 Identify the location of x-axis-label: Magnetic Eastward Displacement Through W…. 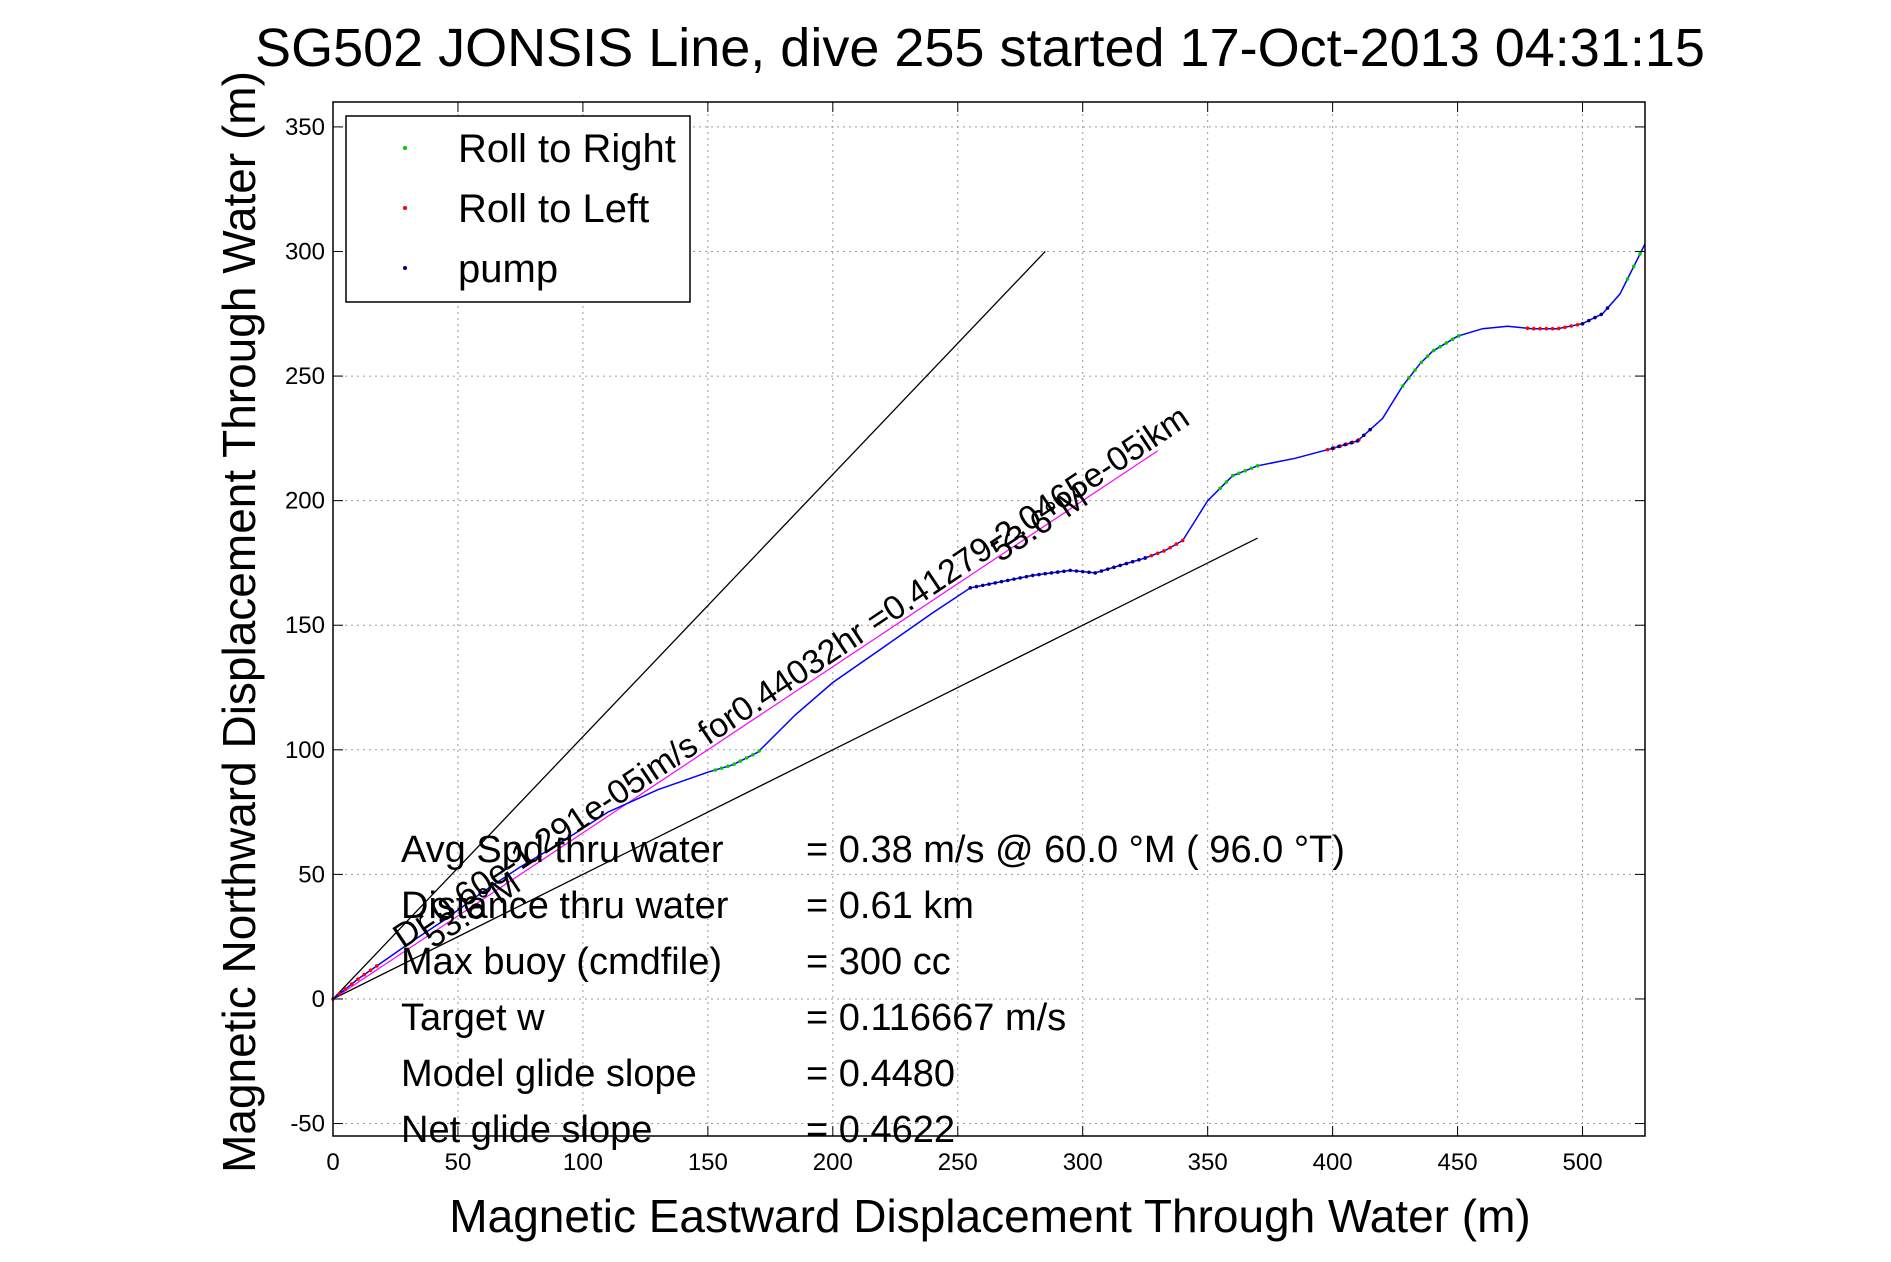
(989, 1216).